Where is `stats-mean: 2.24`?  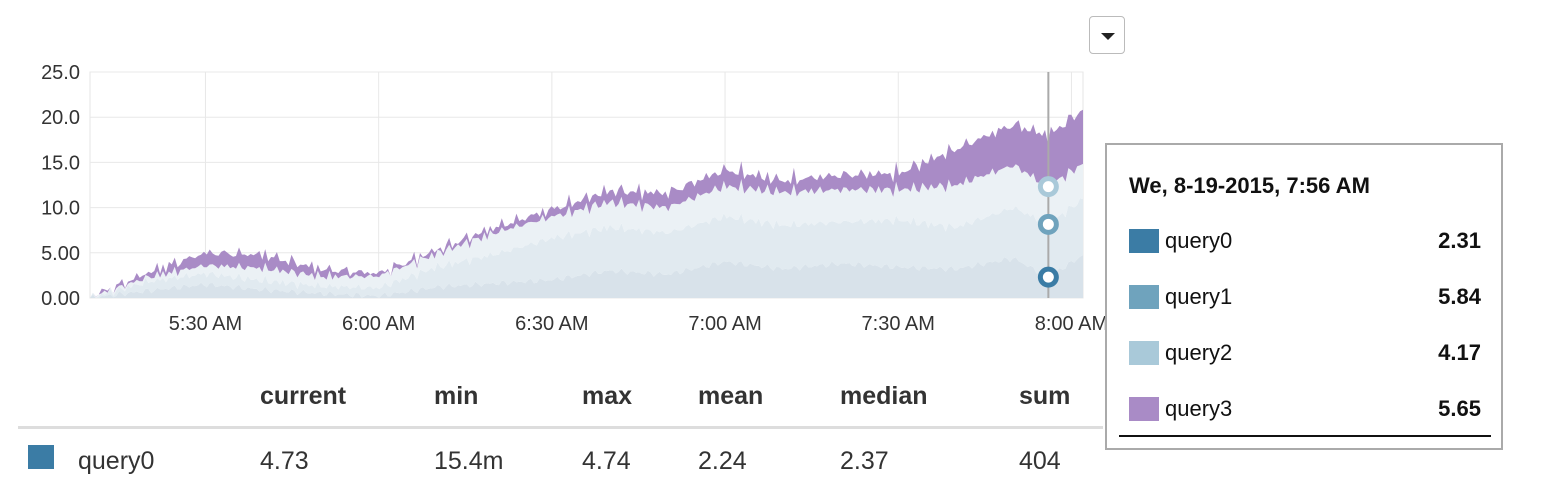
stats-mean: 2.24 is located at coordinates (722, 461).